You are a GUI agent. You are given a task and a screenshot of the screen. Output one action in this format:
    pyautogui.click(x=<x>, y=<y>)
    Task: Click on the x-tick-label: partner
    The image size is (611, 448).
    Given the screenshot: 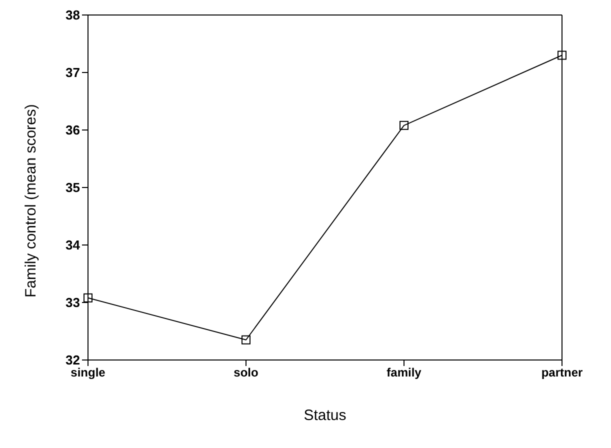 What is the action you would take?
    pyautogui.click(x=562, y=373)
    